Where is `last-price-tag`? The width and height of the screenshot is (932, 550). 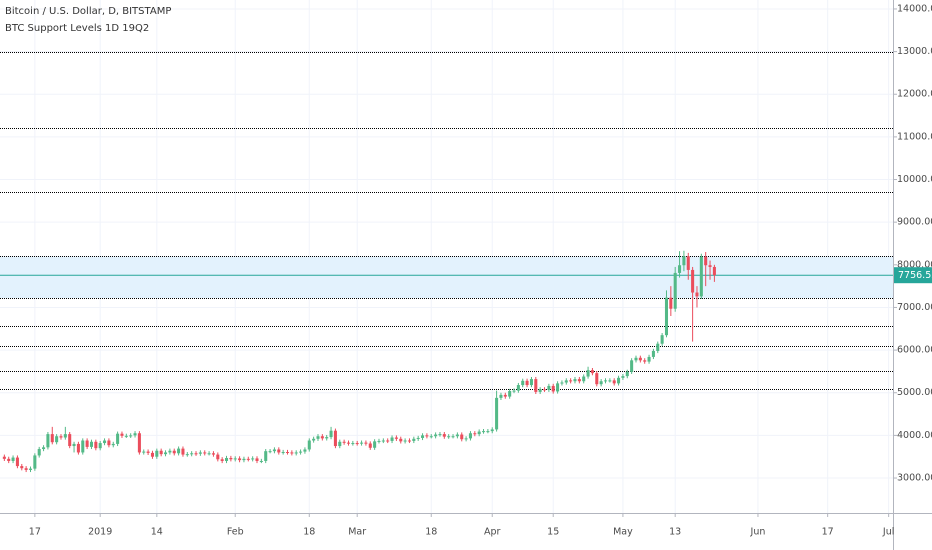 last-price-tag is located at coordinates (913, 275).